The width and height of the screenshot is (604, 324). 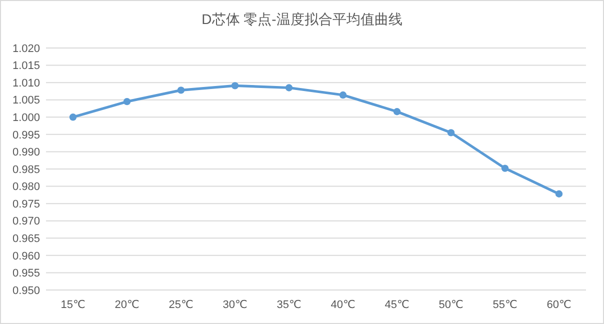 I want to click on y-tick-label: 1.000, so click(x=26, y=118).